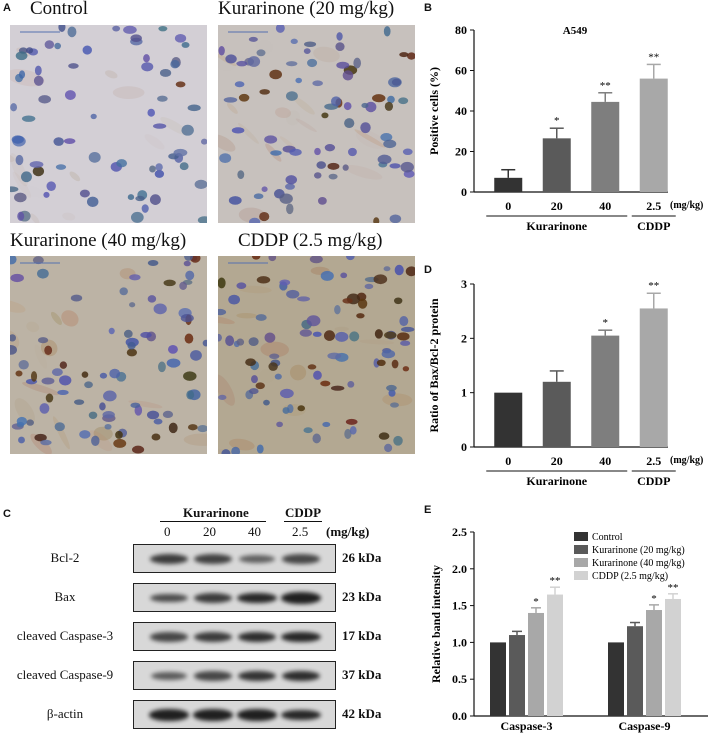 The height and width of the screenshot is (736, 712). What do you see at coordinates (303, 521) in the screenshot?
I see `blot-group-line-cddp` at bounding box center [303, 521].